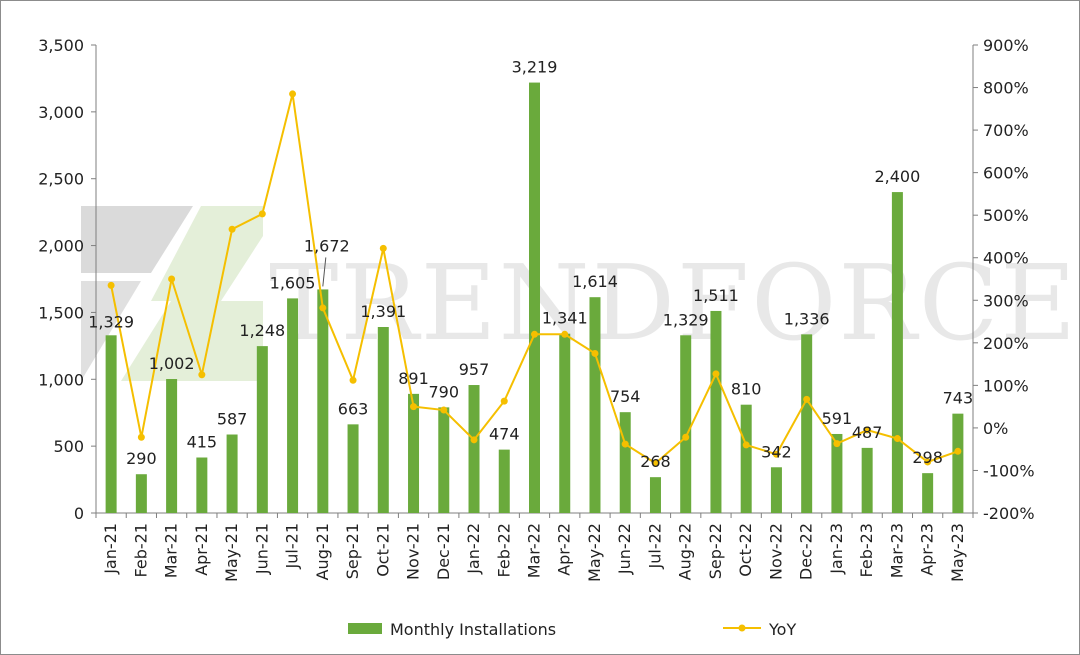  I want to click on x-tick-label: Mar-23, so click(896, 550).